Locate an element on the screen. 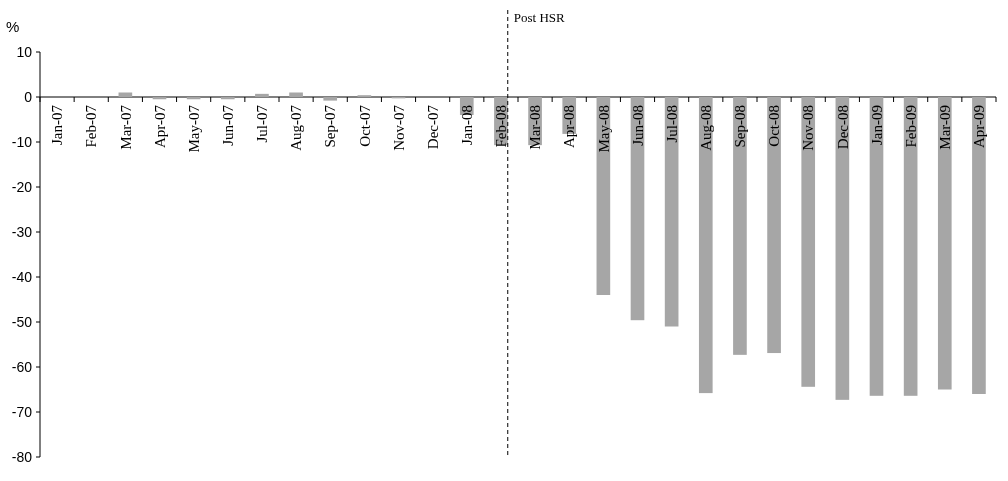 The width and height of the screenshot is (1008, 481). x-tick-label: Dec-08 is located at coordinates (842, 127).